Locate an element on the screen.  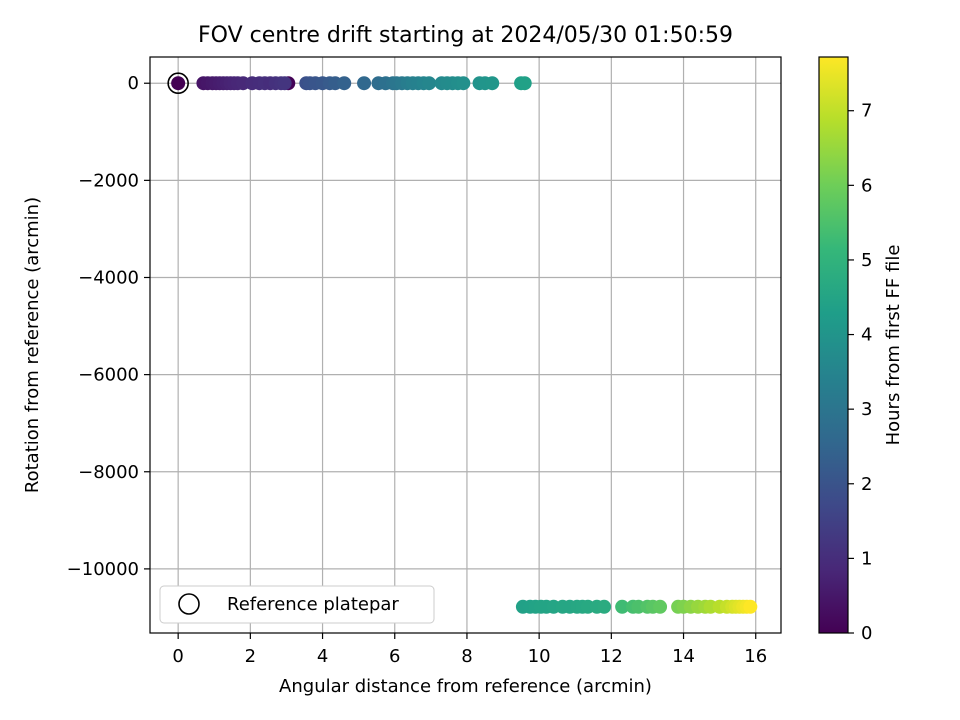
x-tick-label: 16 is located at coordinates (755, 656).